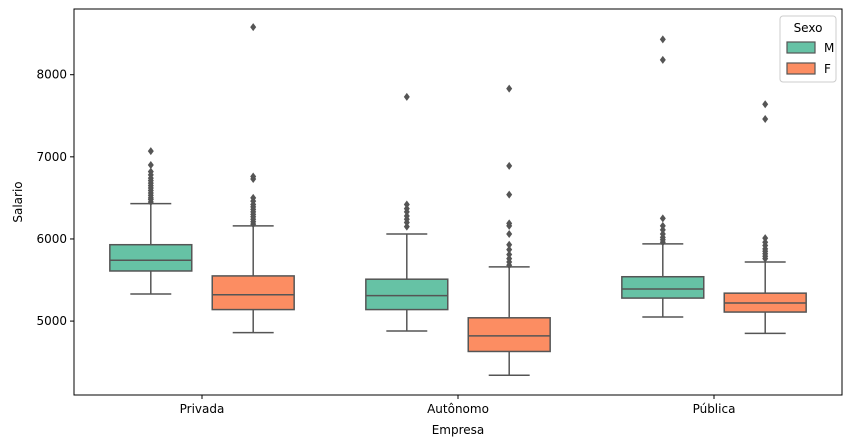  Describe the element at coordinates (458, 409) in the screenshot. I see `x-tick-label: Autônomo` at that location.